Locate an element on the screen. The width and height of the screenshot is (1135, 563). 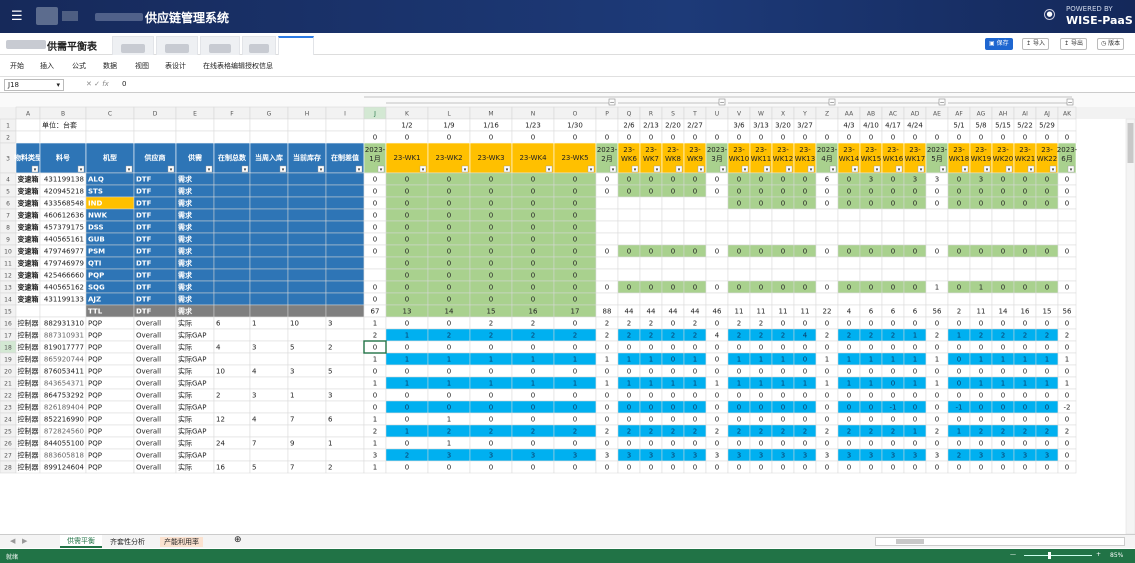
column-letter: K is located at coordinates (407, 114).